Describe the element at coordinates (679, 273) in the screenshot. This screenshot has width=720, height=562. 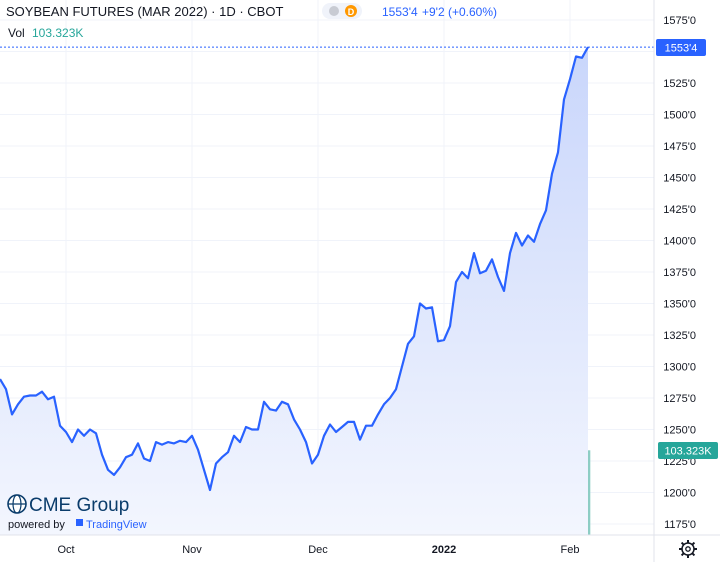
I see `y-tick-label: 1375'0` at that location.